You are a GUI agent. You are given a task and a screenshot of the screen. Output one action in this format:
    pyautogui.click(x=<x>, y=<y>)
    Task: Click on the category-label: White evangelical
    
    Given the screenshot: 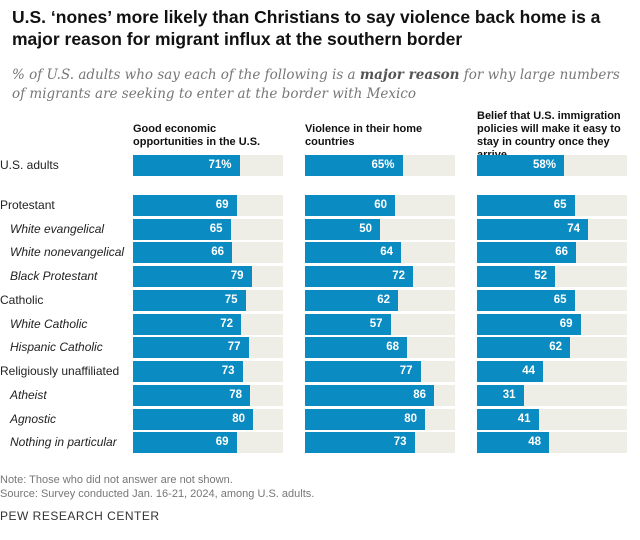 What is the action you would take?
    pyautogui.click(x=57, y=229)
    